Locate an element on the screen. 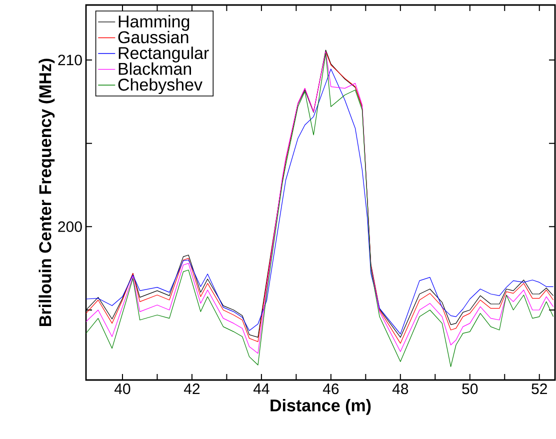  x-tick-label: 46 is located at coordinates (330, 389).